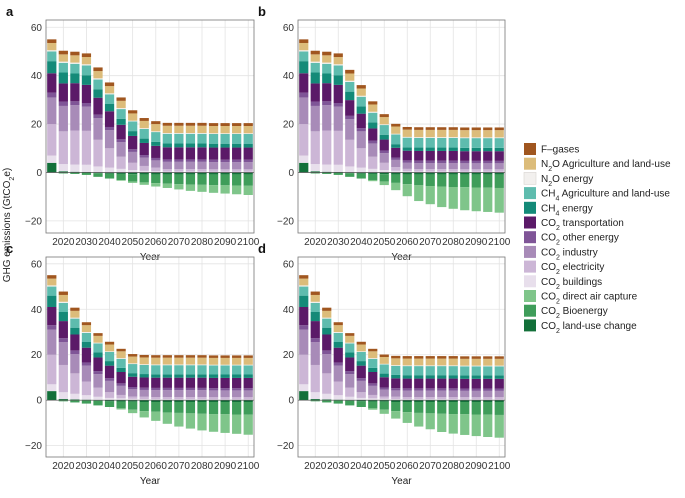 This screenshot has height=498, width=685. Describe the element at coordinates (63, 242) in the screenshot. I see `x-tick-label: 2020` at that location.